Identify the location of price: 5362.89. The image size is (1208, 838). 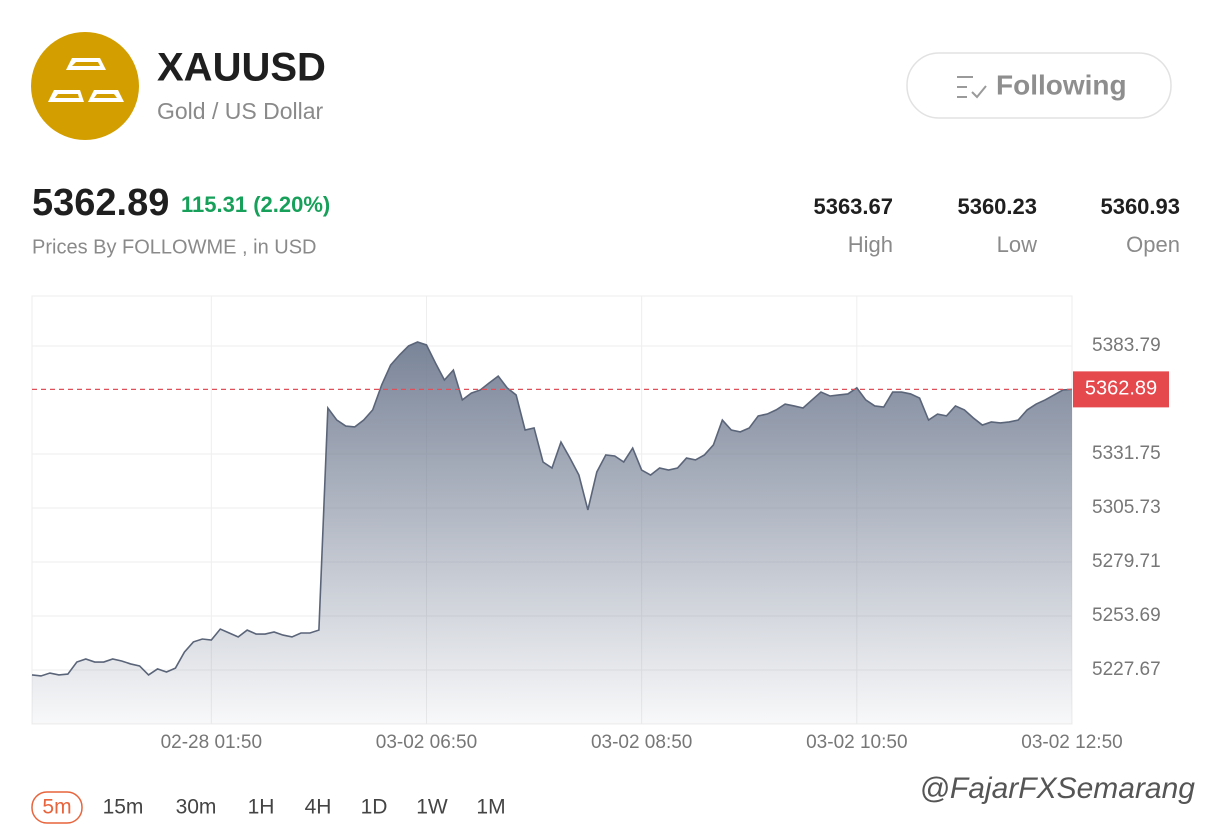
(100, 203).